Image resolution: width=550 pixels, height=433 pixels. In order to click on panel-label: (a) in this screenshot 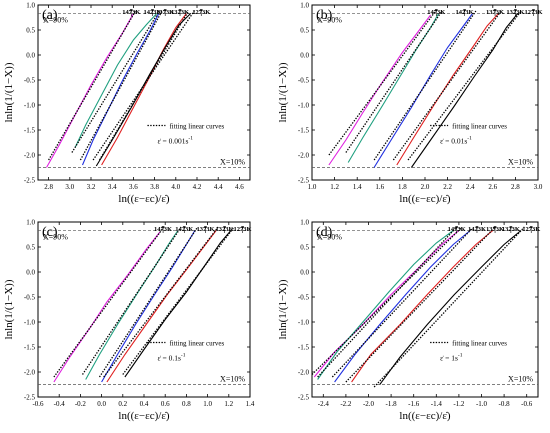, I will do `click(50, 15)`.